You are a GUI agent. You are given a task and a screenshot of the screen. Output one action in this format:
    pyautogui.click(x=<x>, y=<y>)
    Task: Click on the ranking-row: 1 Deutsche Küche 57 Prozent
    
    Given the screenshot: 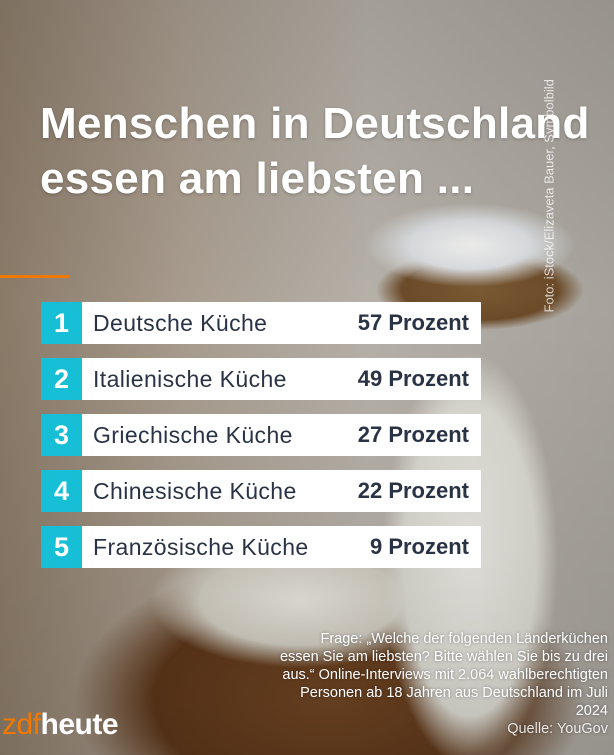 What is the action you would take?
    pyautogui.click(x=261, y=323)
    